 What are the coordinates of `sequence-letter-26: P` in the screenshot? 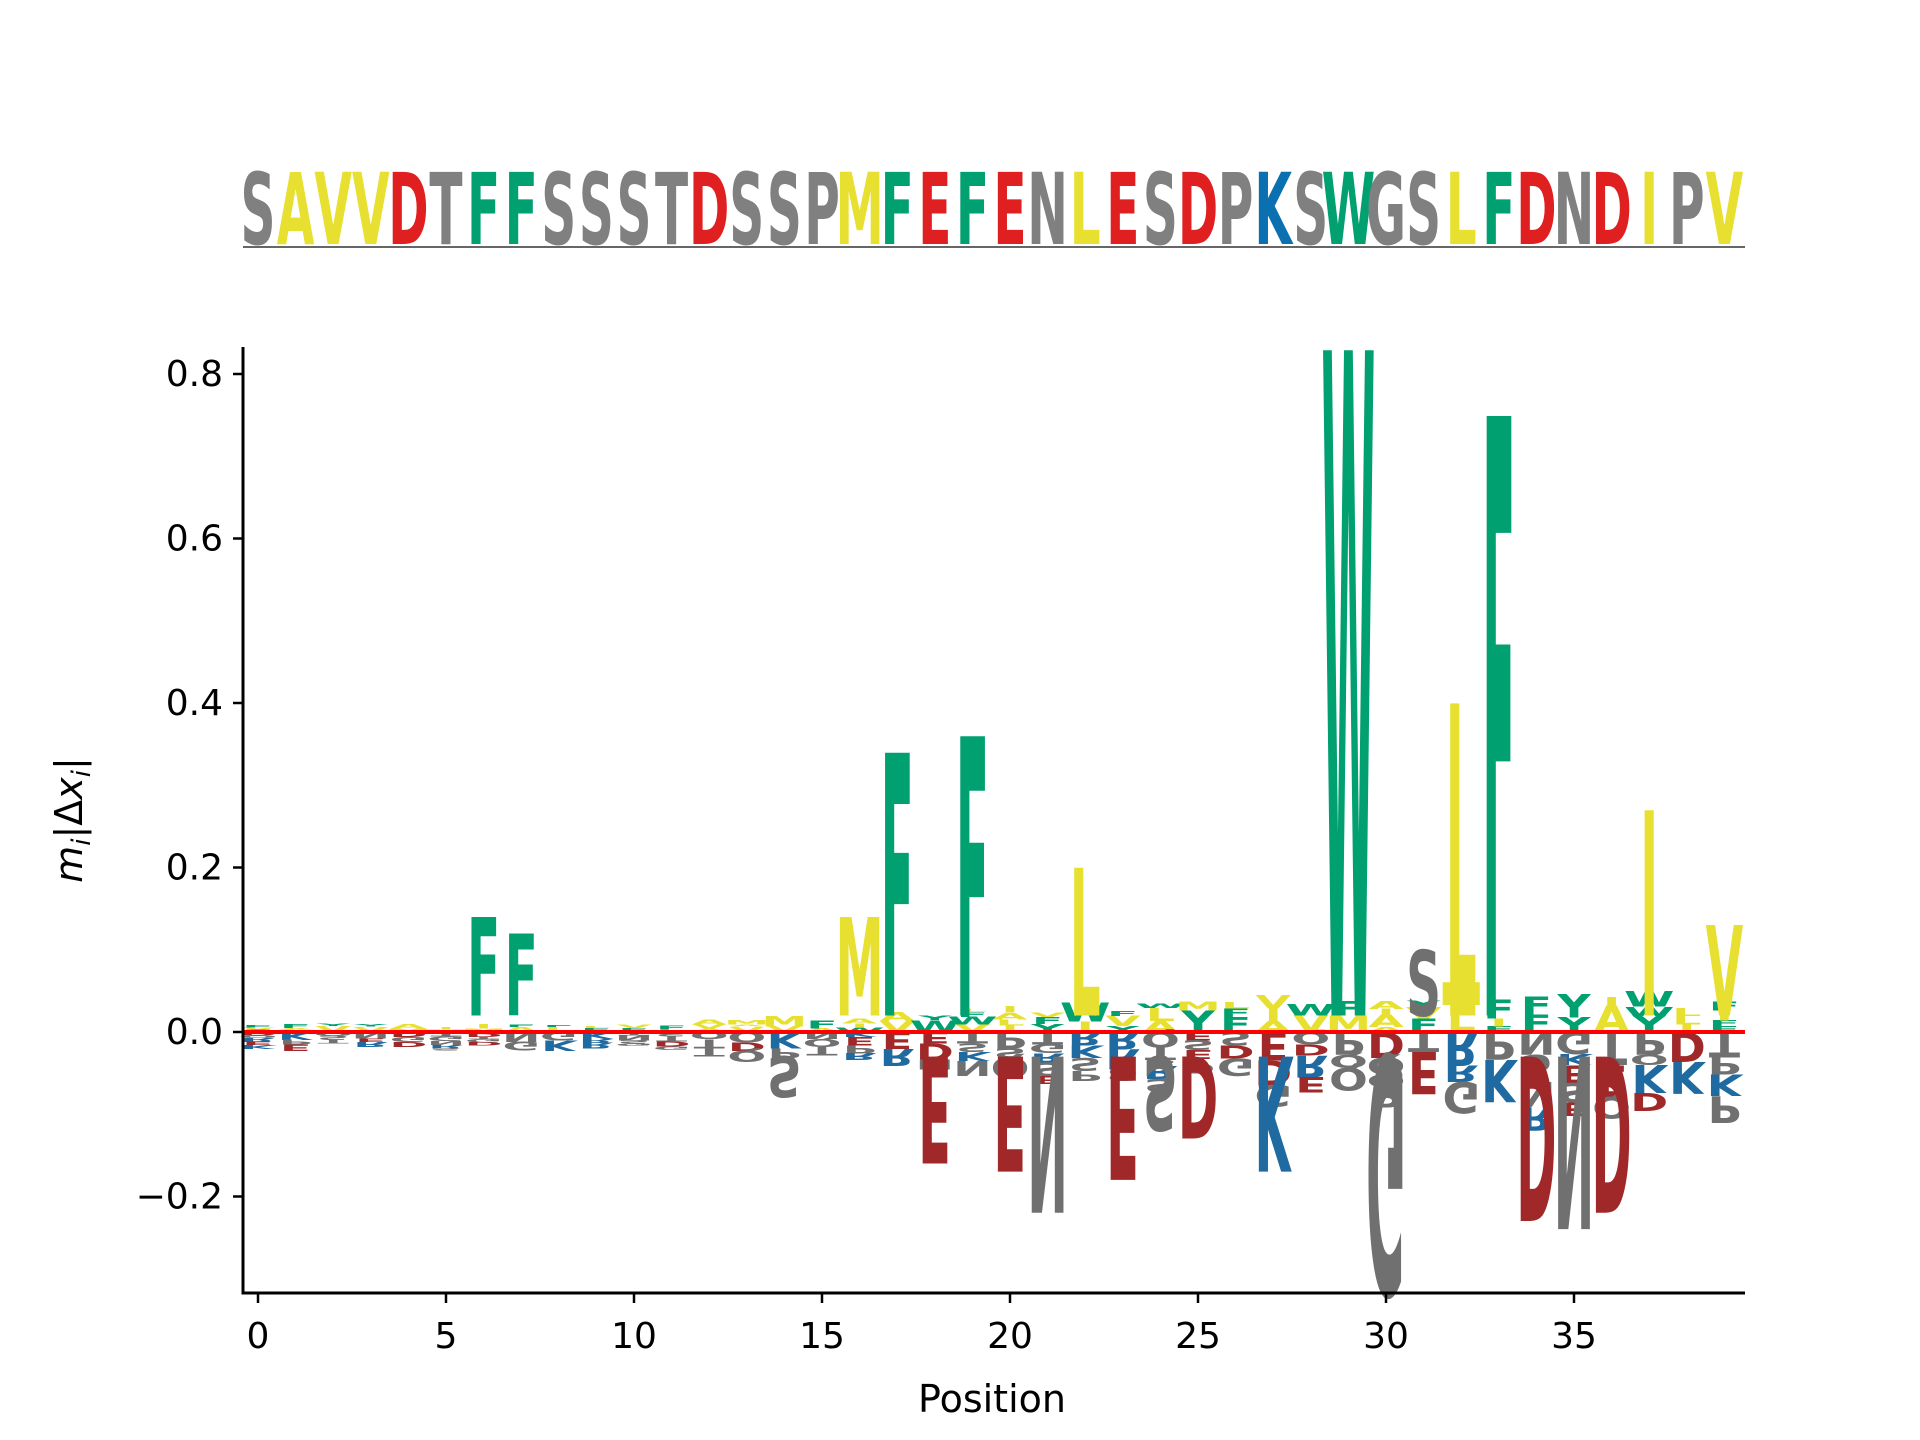 It's located at (1236, 211).